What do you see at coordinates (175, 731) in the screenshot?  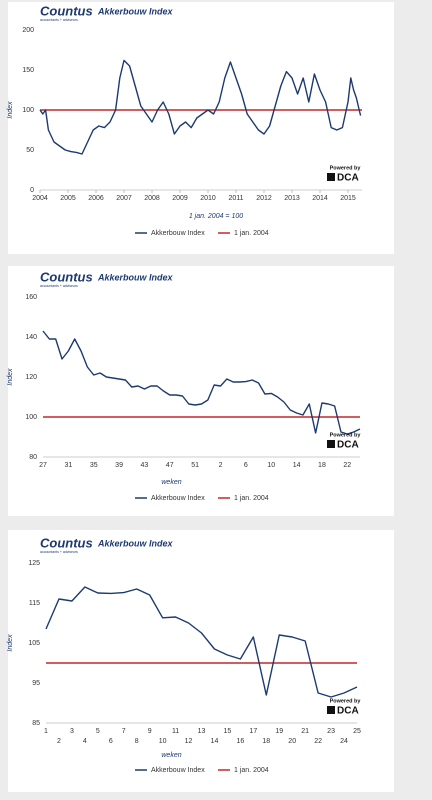 I see `x-tick-label: 11` at bounding box center [175, 731].